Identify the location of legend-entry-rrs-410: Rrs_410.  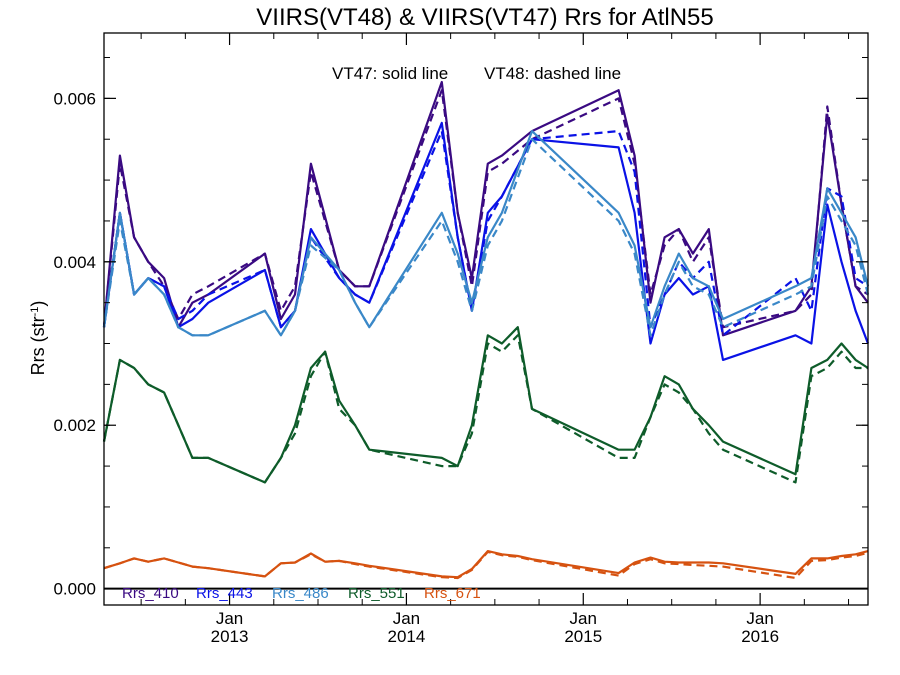
(150, 593).